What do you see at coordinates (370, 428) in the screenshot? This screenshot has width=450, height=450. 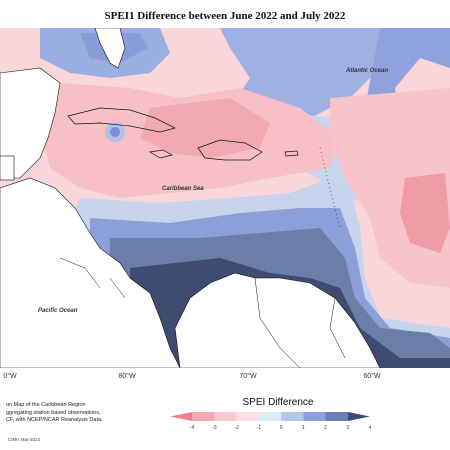 I see `legend-tick-label: 4` at bounding box center [370, 428].